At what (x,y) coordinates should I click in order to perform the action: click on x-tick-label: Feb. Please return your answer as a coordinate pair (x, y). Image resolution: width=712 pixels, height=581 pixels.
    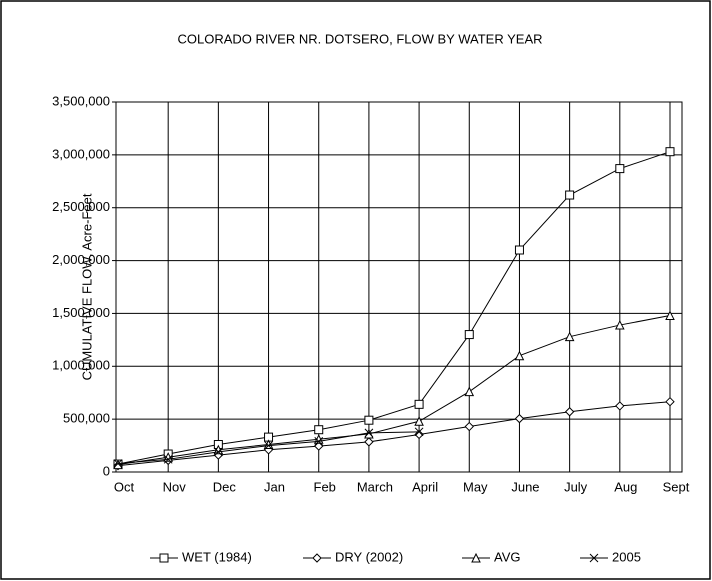
    Looking at the image, I should click on (325, 486).